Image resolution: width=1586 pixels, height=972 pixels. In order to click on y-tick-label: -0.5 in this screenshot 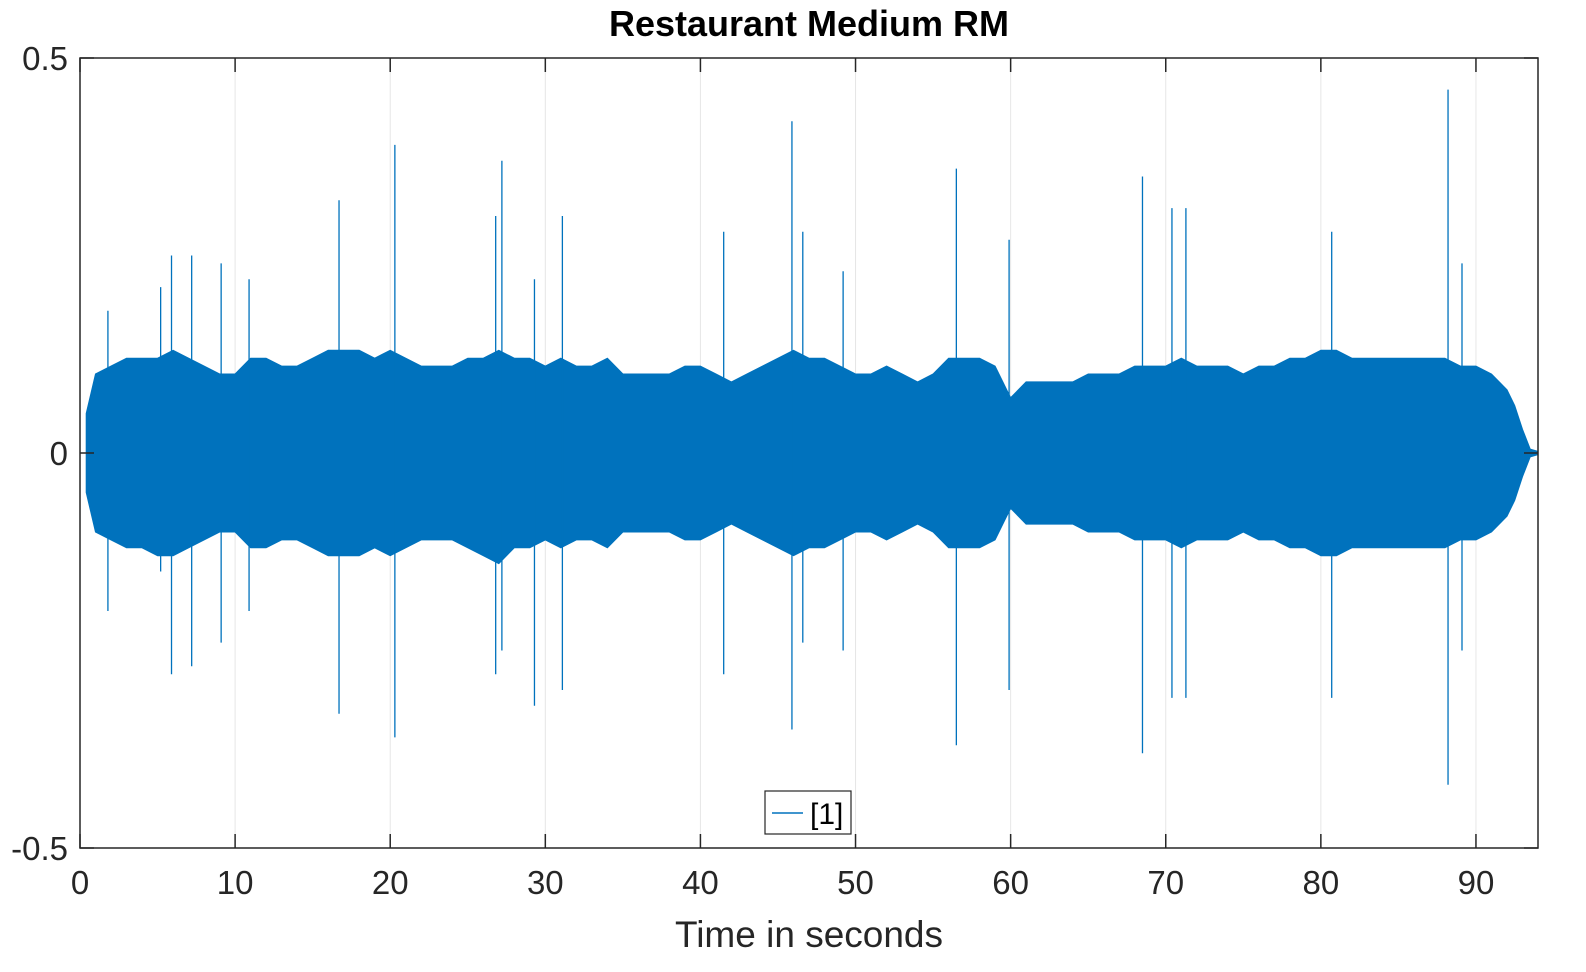, I will do `click(39, 848)`.